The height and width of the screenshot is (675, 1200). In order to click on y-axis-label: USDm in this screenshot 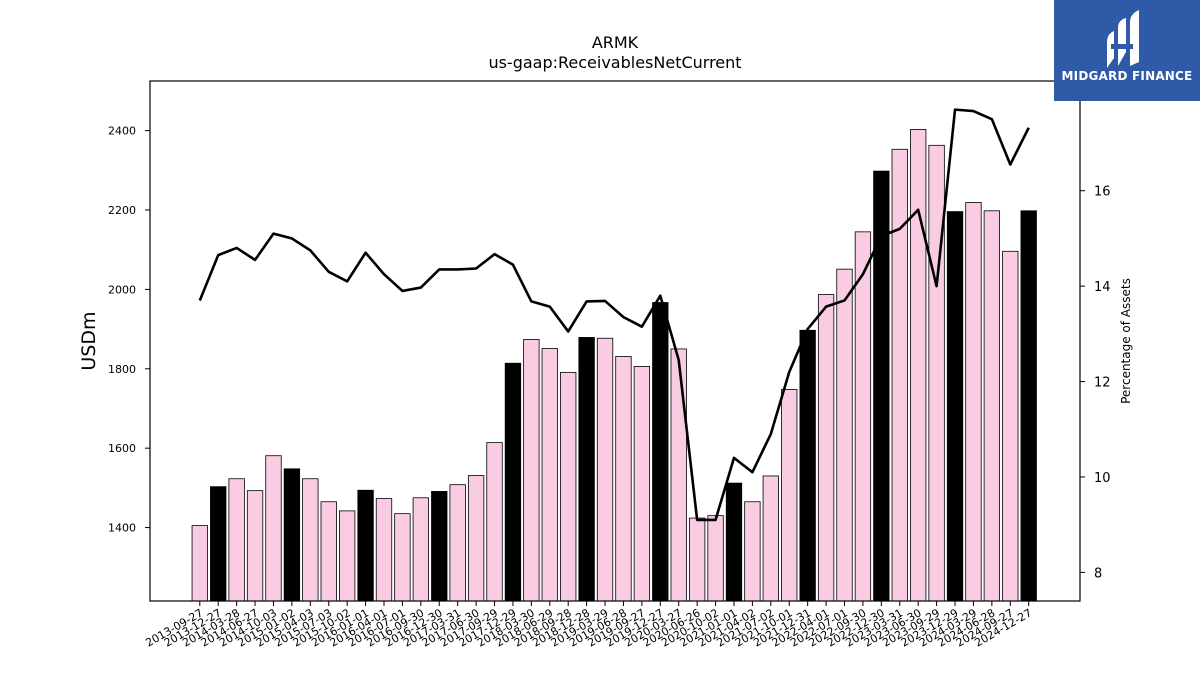, I will do `click(89, 340)`.